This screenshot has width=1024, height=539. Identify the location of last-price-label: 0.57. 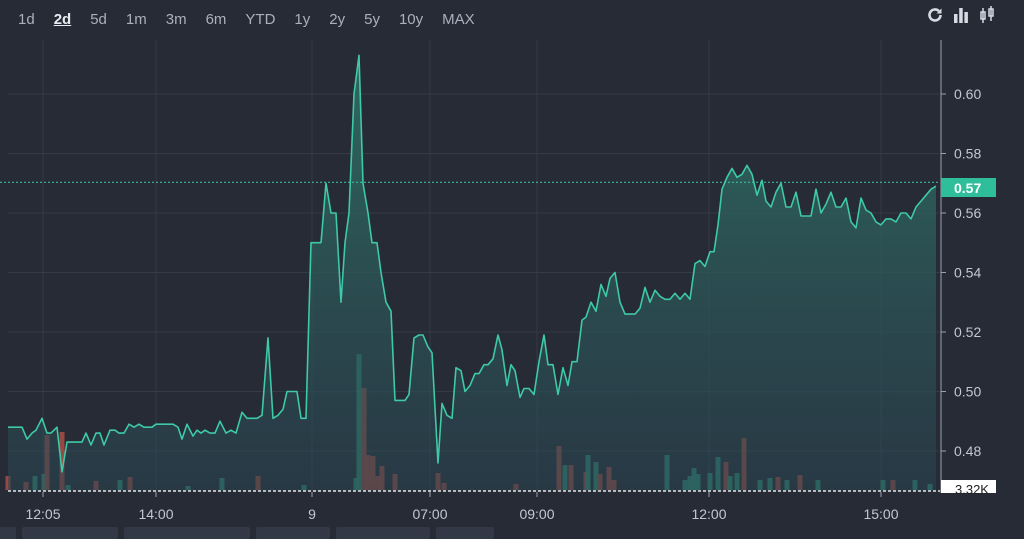
(968, 187).